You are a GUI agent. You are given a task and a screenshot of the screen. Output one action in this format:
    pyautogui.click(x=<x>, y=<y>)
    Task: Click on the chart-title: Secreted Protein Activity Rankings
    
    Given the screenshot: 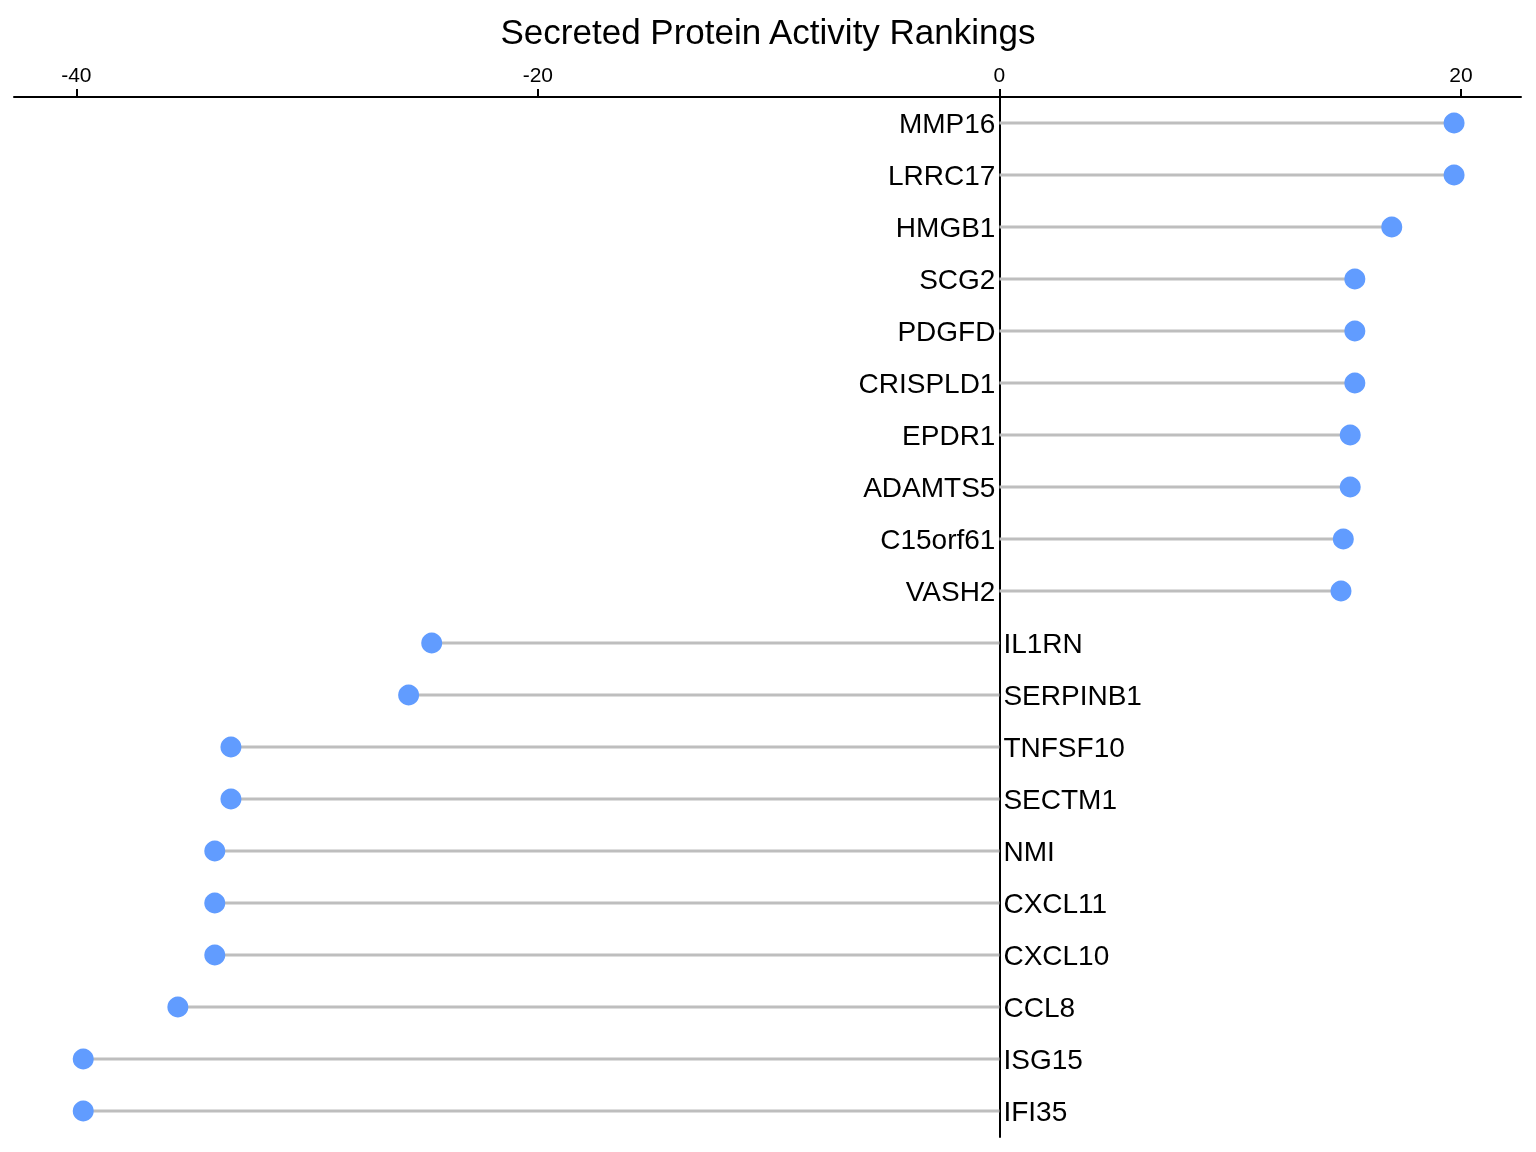 What is the action you would take?
    pyautogui.click(x=768, y=31)
    